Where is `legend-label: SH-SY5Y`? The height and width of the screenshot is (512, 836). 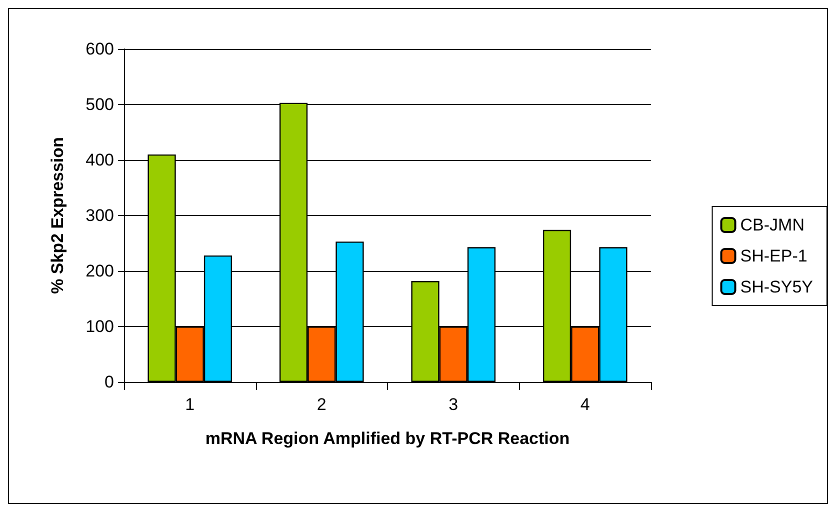 legend-label: SH-SY5Y is located at coordinates (776, 287).